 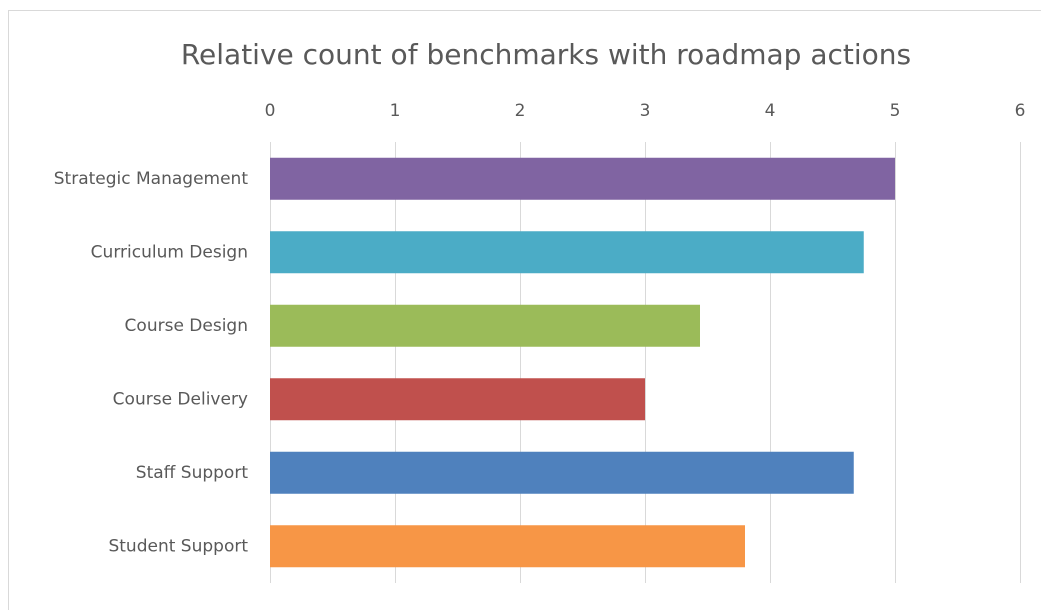 What do you see at coordinates (895, 111) in the screenshot?
I see `x-tick-label: 5` at bounding box center [895, 111].